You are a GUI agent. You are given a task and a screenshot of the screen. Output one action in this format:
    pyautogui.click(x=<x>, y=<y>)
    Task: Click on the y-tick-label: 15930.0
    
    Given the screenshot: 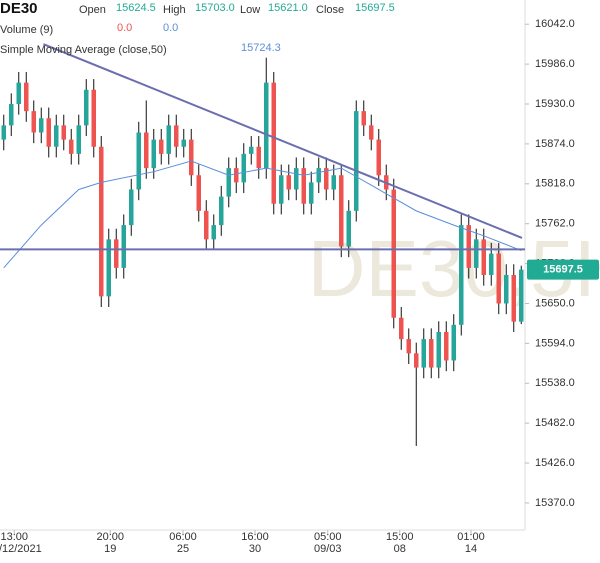 What is the action you would take?
    pyautogui.click(x=555, y=104)
    